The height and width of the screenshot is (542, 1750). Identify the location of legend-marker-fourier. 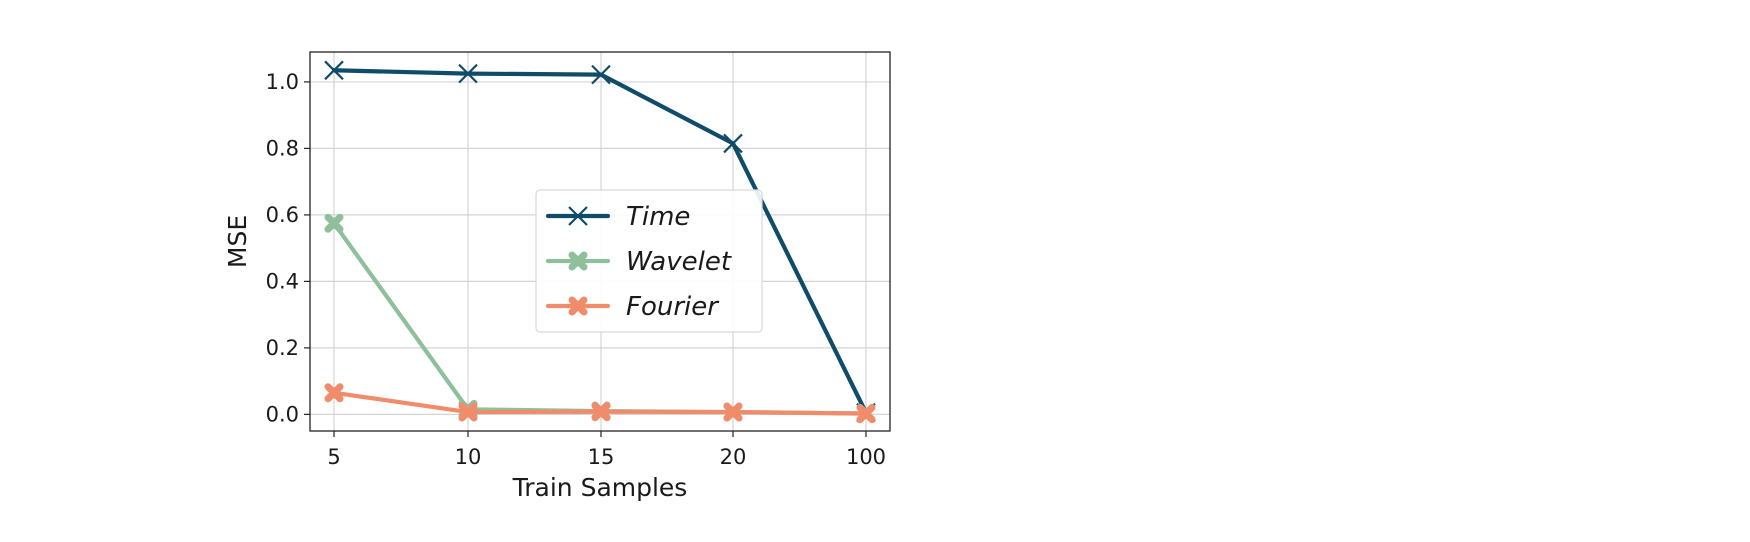
(578, 306).